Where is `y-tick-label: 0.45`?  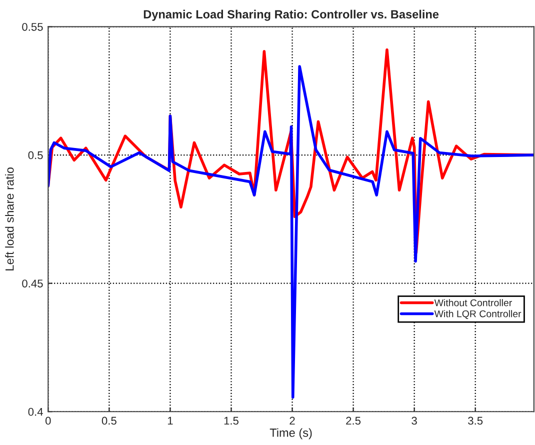 y-tick-label: 0.45 is located at coordinates (32, 284).